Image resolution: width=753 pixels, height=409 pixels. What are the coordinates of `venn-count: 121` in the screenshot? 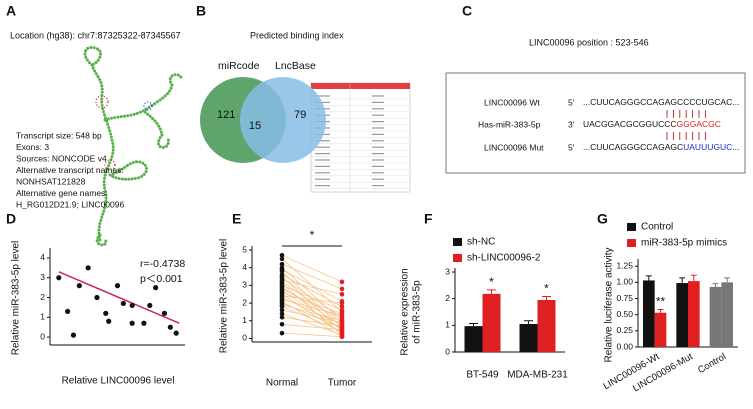 It's located at (226, 115).